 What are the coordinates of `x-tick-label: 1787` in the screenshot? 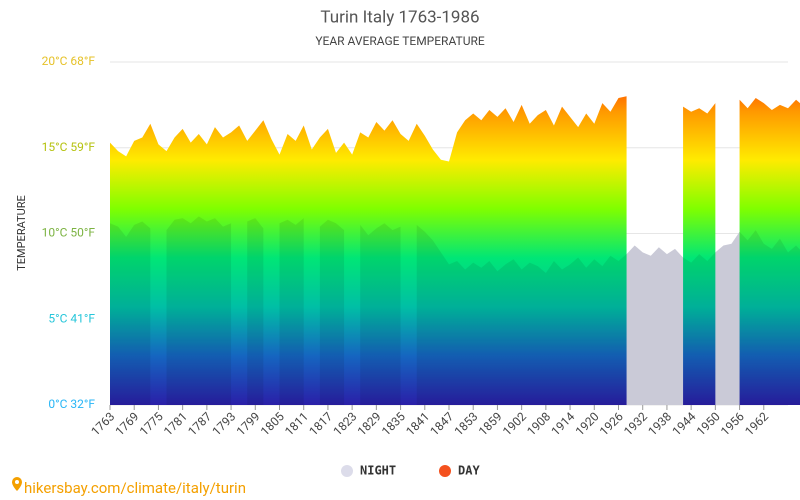 It's located at (199, 423).